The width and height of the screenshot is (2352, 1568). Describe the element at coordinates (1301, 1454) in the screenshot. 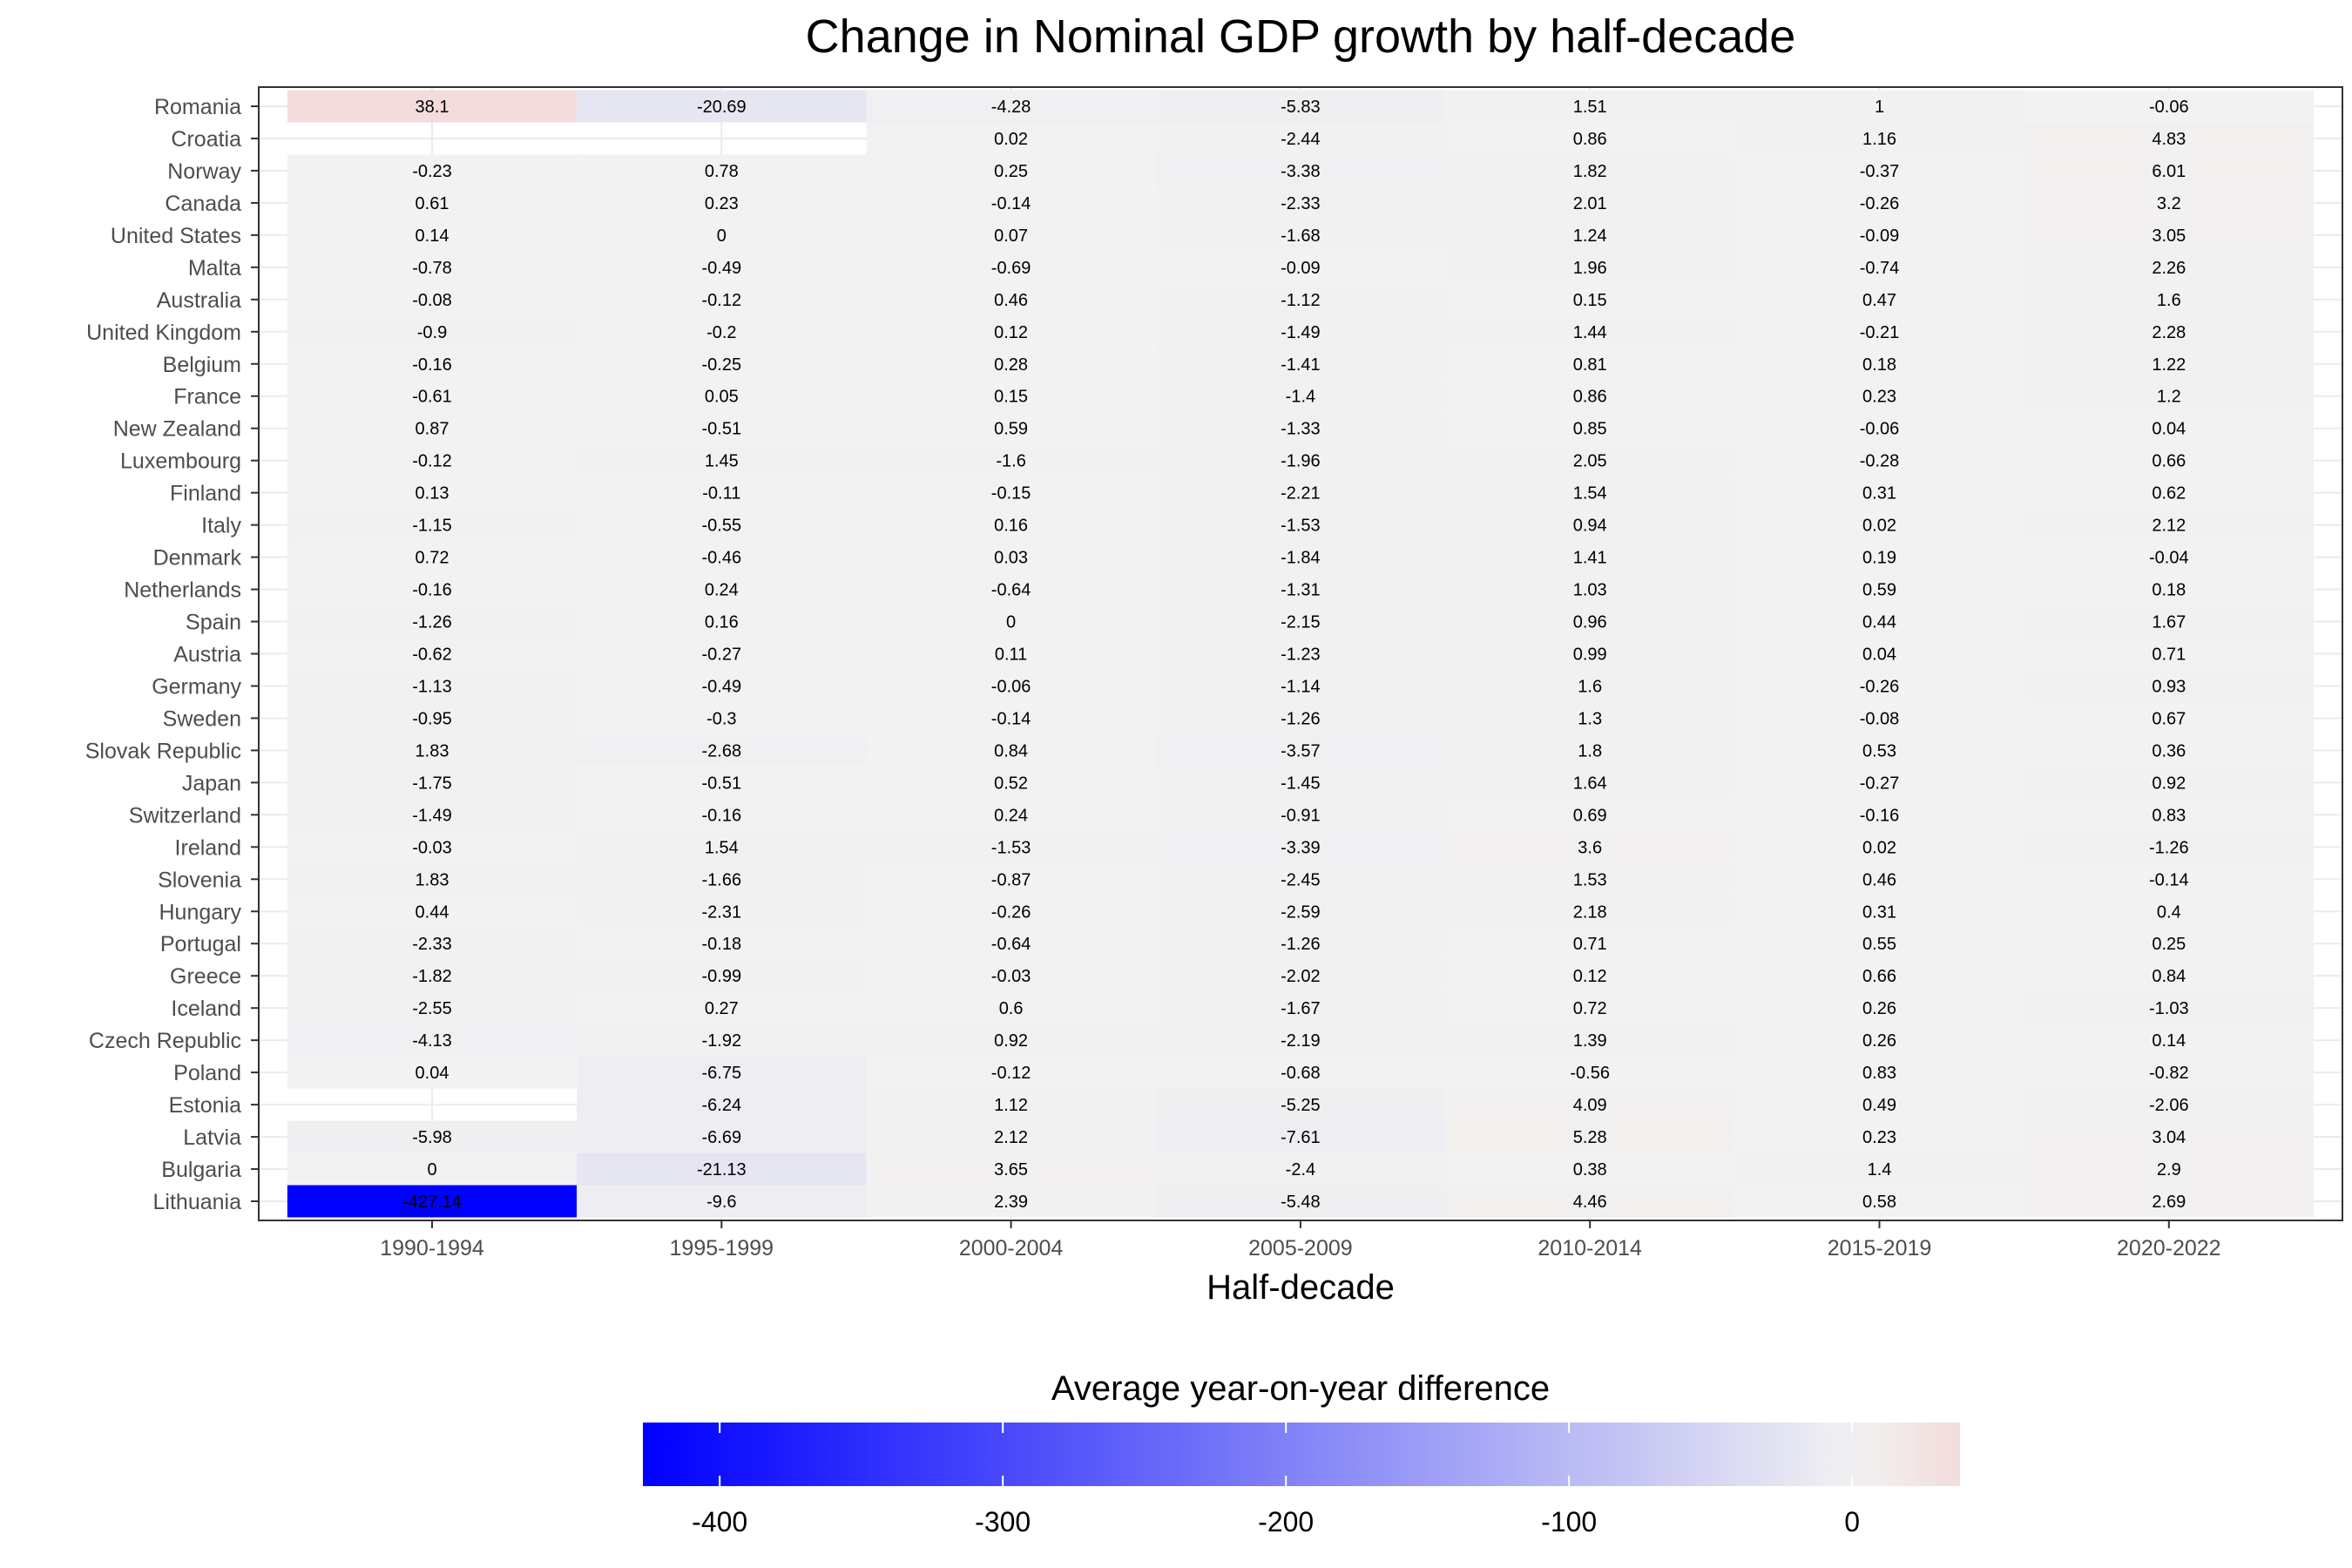

I see `legend-color-bar` at that location.